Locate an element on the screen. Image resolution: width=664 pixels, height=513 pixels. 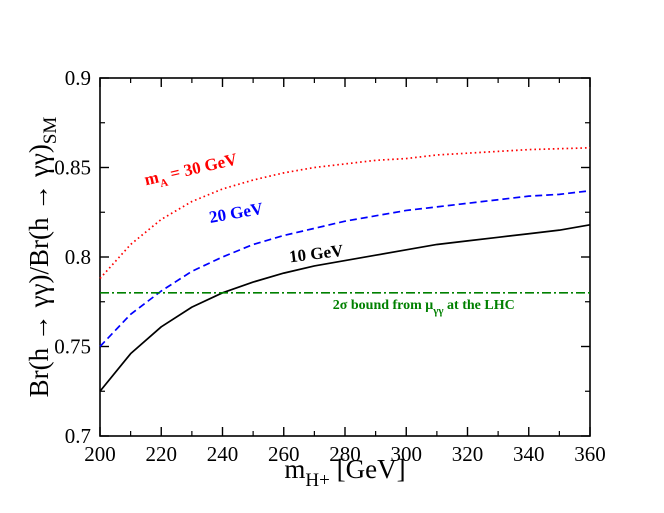
x-tick-label: 280 is located at coordinates (345, 454).